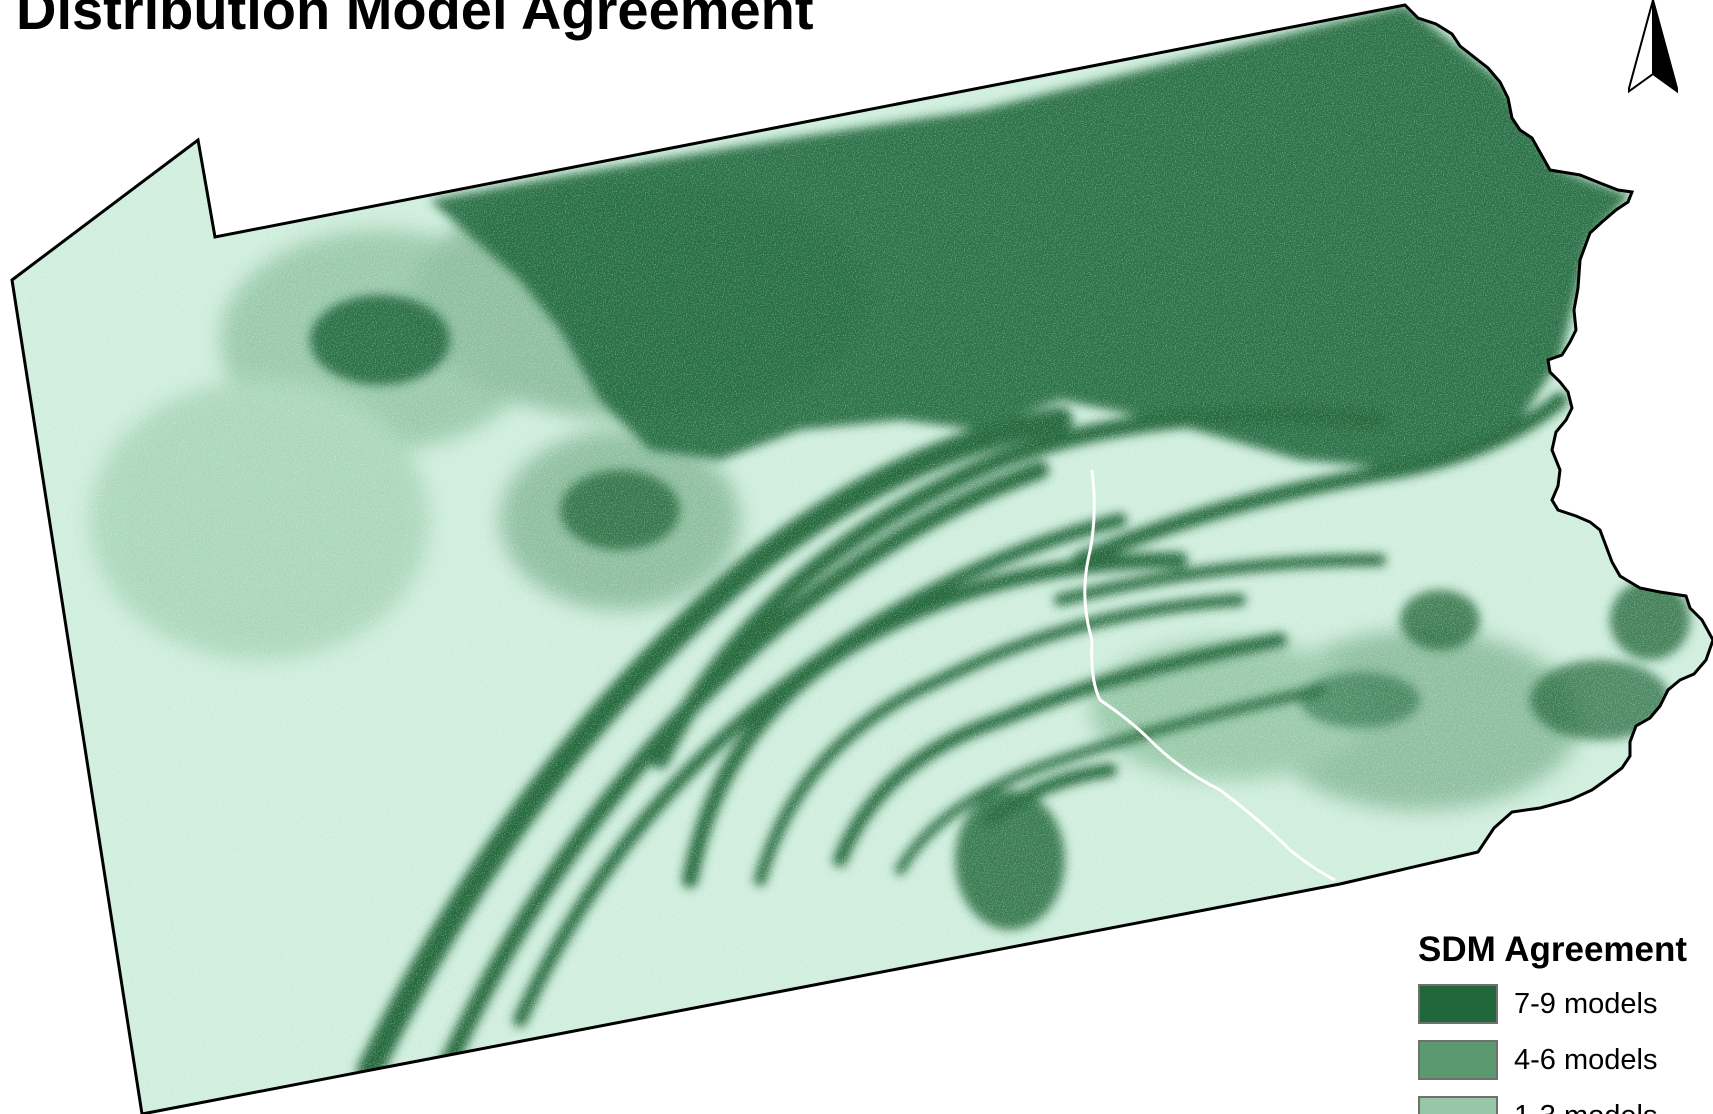 The width and height of the screenshot is (1713, 1114). What do you see at coordinates (415, 20) in the screenshot?
I see `map-title: Distribution Model Agreement` at bounding box center [415, 20].